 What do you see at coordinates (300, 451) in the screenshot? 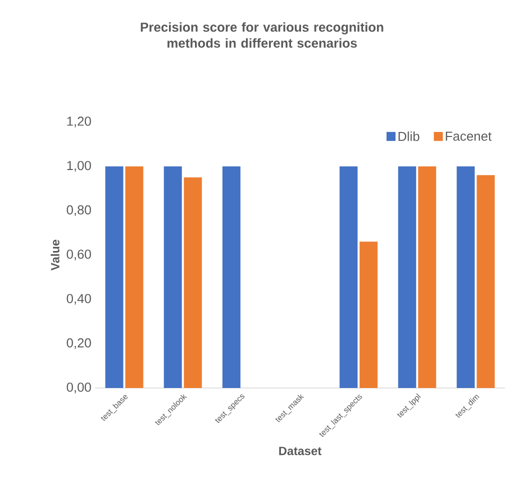
I see `x-axis-title: Dataset` at bounding box center [300, 451].